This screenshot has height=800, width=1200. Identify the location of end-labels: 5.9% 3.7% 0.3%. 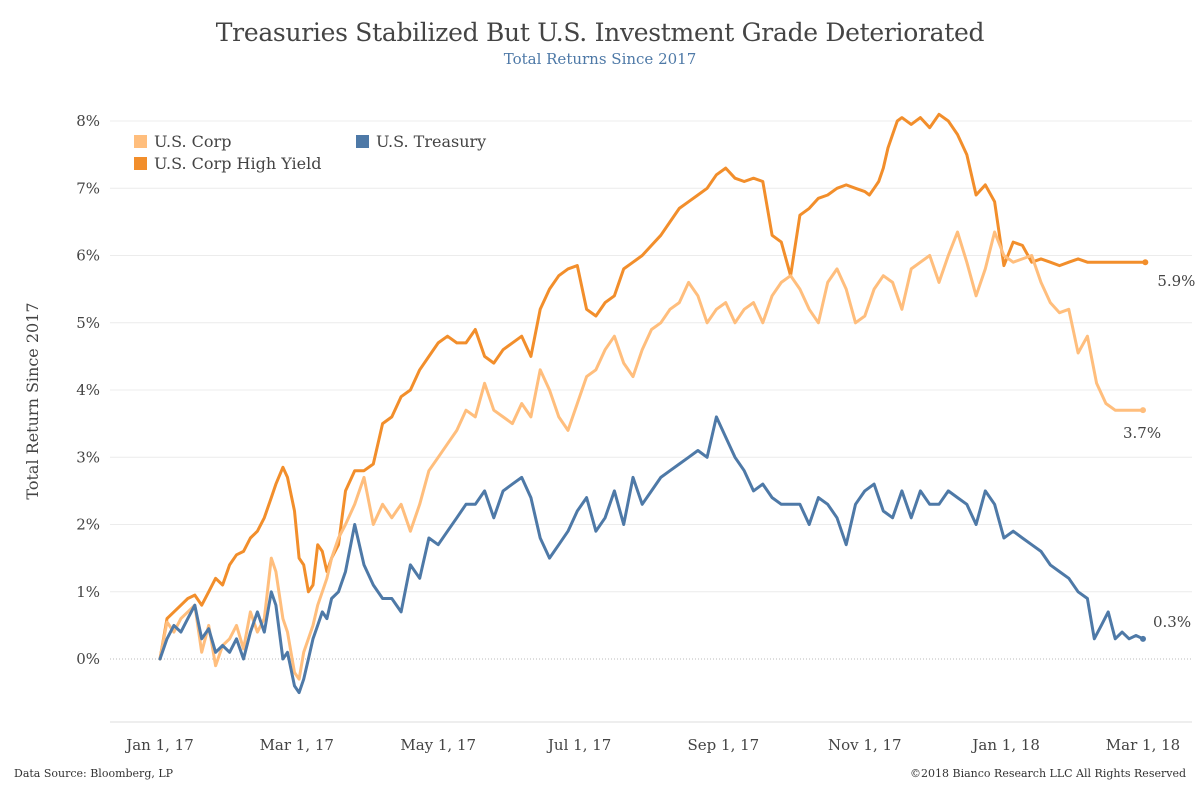
(1159, 450).